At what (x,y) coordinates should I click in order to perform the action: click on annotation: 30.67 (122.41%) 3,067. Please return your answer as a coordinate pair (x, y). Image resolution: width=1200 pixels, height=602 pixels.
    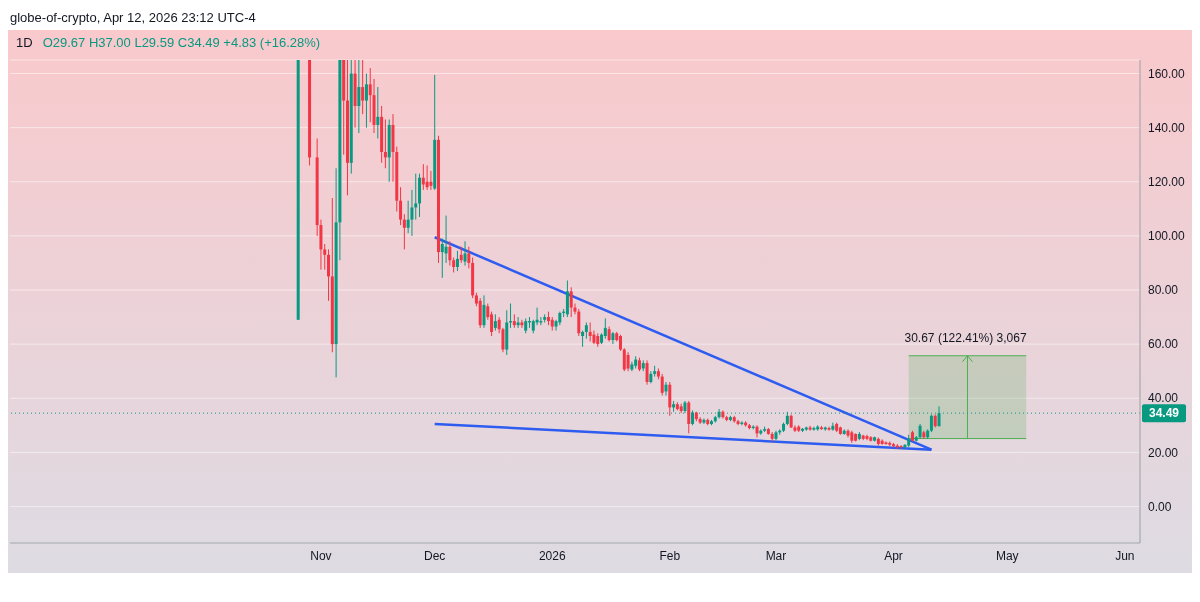
    Looking at the image, I should click on (965, 337).